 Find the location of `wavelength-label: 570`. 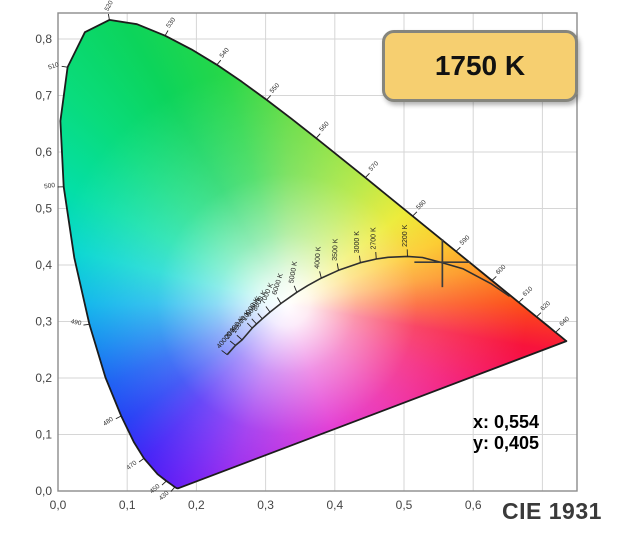

wavelength-label: 570 is located at coordinates (374, 166).